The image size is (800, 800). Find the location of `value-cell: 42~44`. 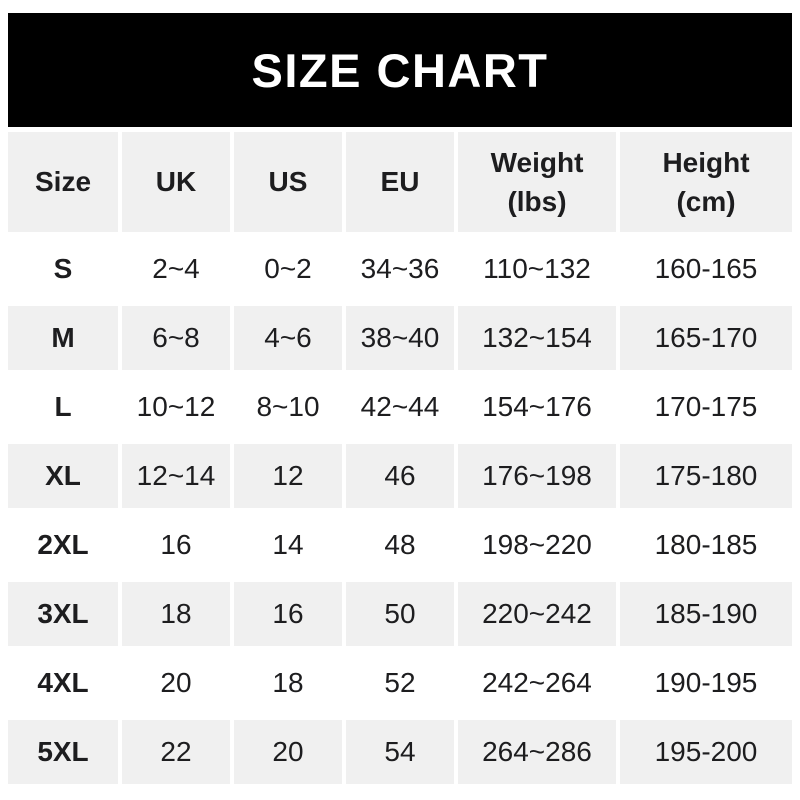

value-cell: 42~44 is located at coordinates (400, 407).